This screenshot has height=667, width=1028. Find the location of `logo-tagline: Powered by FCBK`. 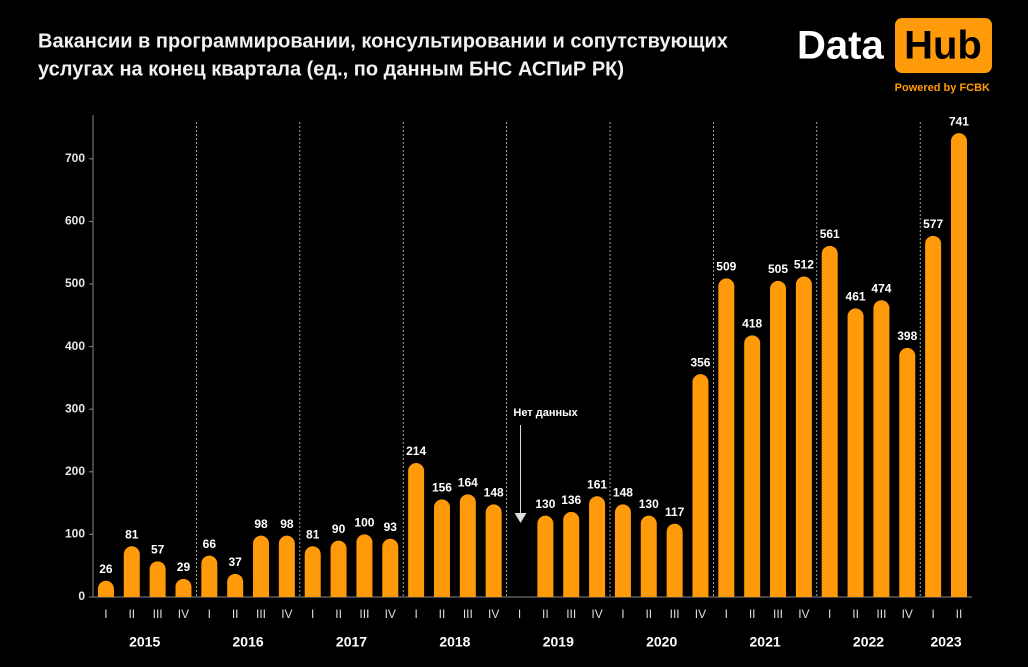

logo-tagline: Powered by FCBK is located at coordinates (942, 88).